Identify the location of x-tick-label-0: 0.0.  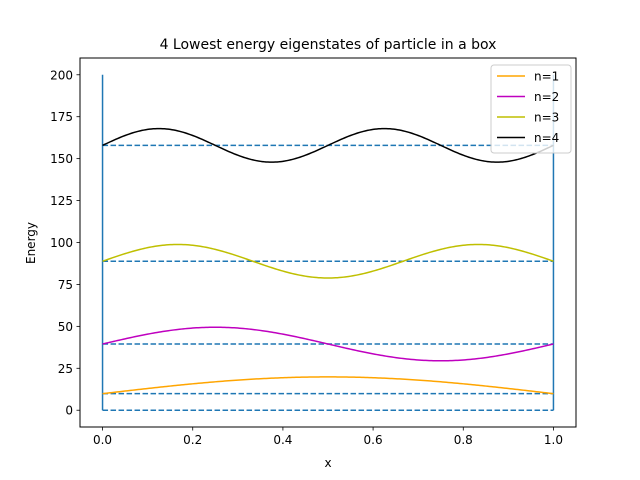
(102, 440).